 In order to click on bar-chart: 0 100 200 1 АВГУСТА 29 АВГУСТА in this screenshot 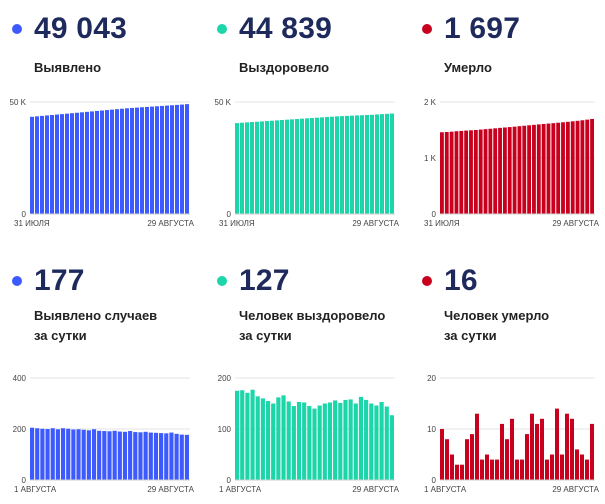, I will do `click(309, 434)`.